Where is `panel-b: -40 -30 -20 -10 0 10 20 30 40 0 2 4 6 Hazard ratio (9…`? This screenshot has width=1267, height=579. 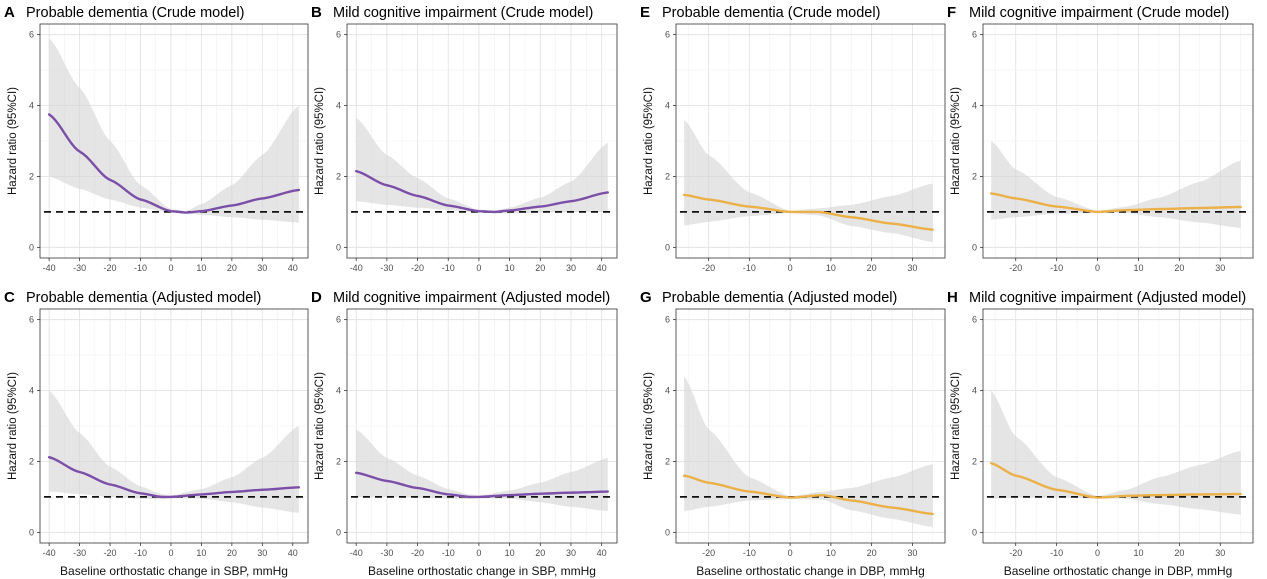 panel-b: -40 -30 -20 -10 0 10 20 30 40 0 2 4 6 Hazard ratio (9… is located at coordinates (464, 138).